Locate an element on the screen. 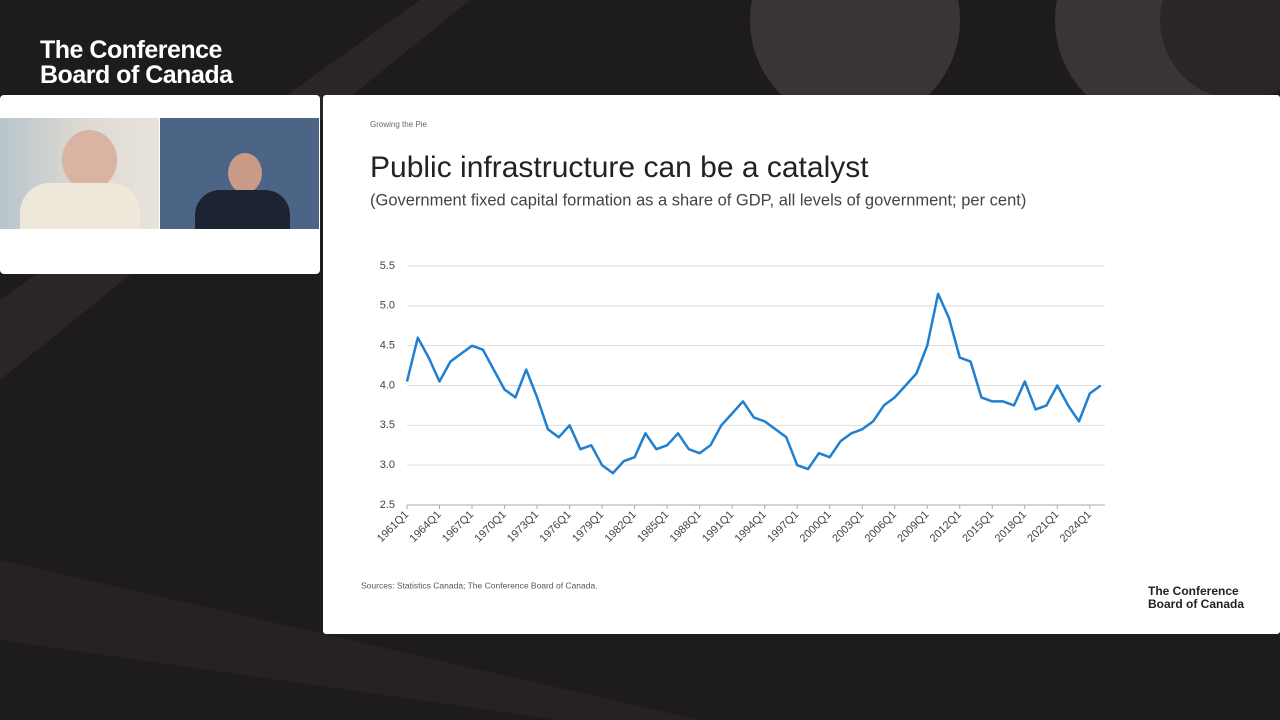  kicker: Growing the Pie is located at coordinates (398, 124).